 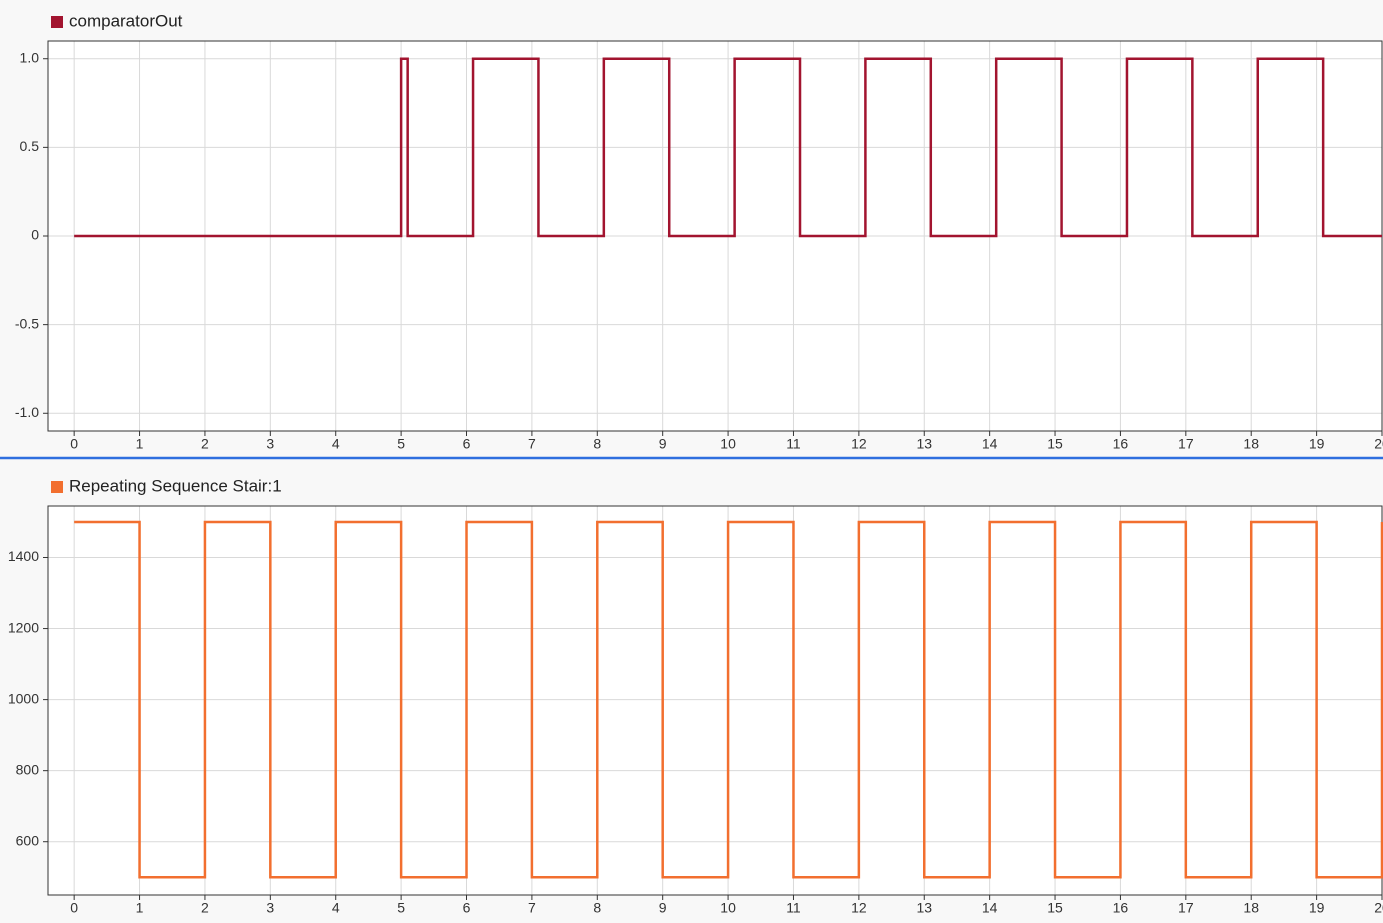 I want to click on y-tick-label: 800, so click(x=28, y=769).